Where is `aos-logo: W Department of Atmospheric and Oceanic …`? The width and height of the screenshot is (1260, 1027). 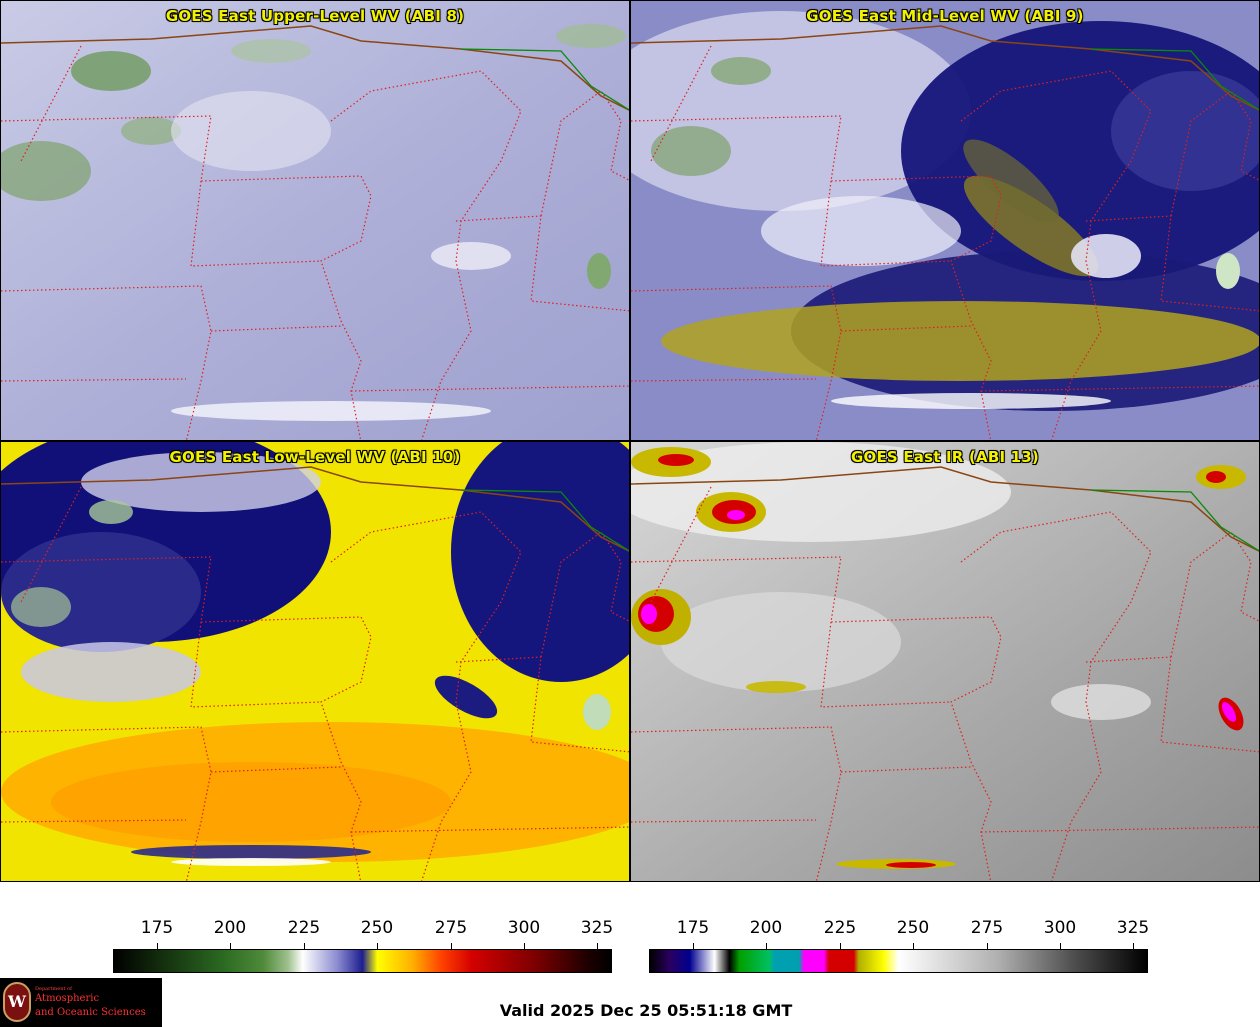
aos-logo: W Department of Atmospheric and Oceanic … is located at coordinates (81, 1002).